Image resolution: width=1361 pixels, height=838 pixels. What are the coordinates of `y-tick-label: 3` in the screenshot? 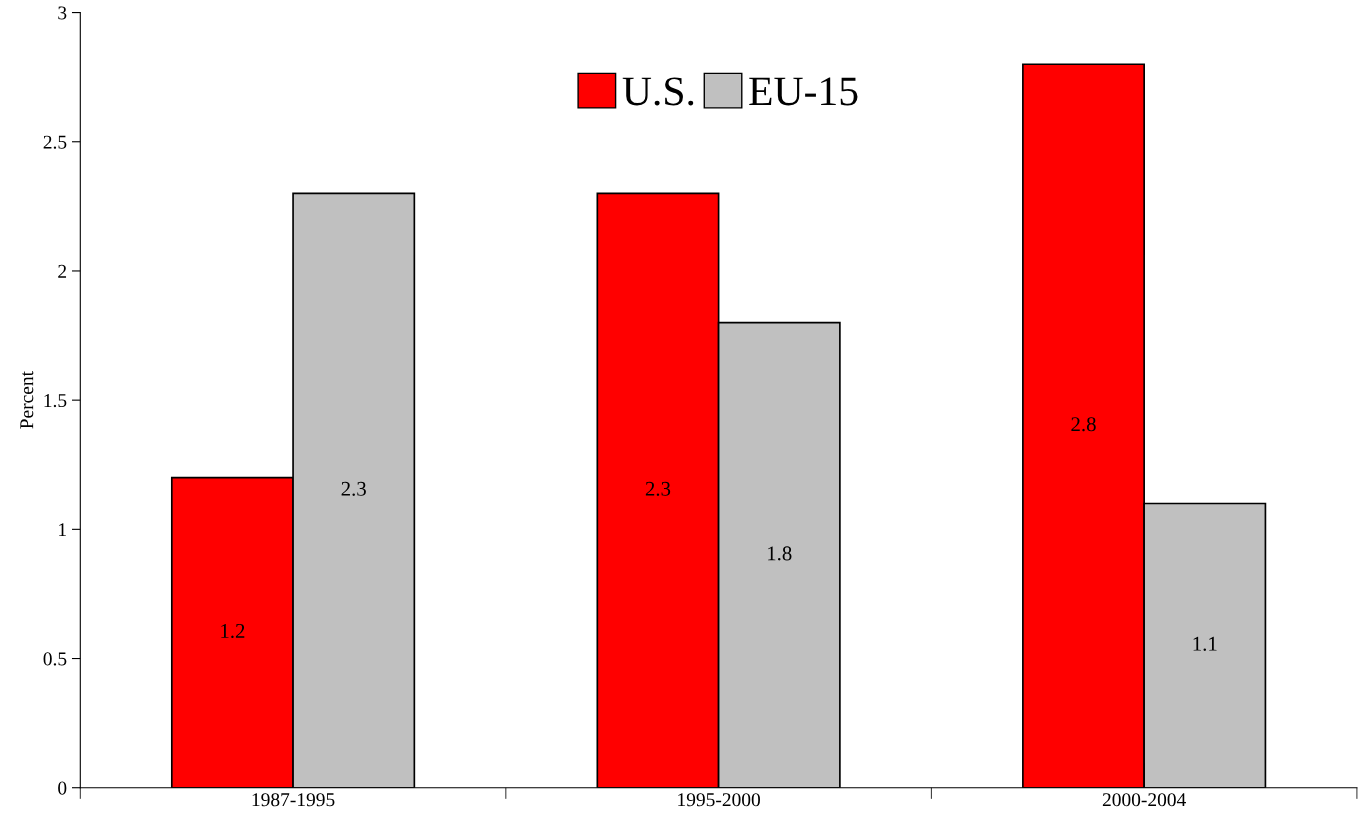 It's located at (62, 13).